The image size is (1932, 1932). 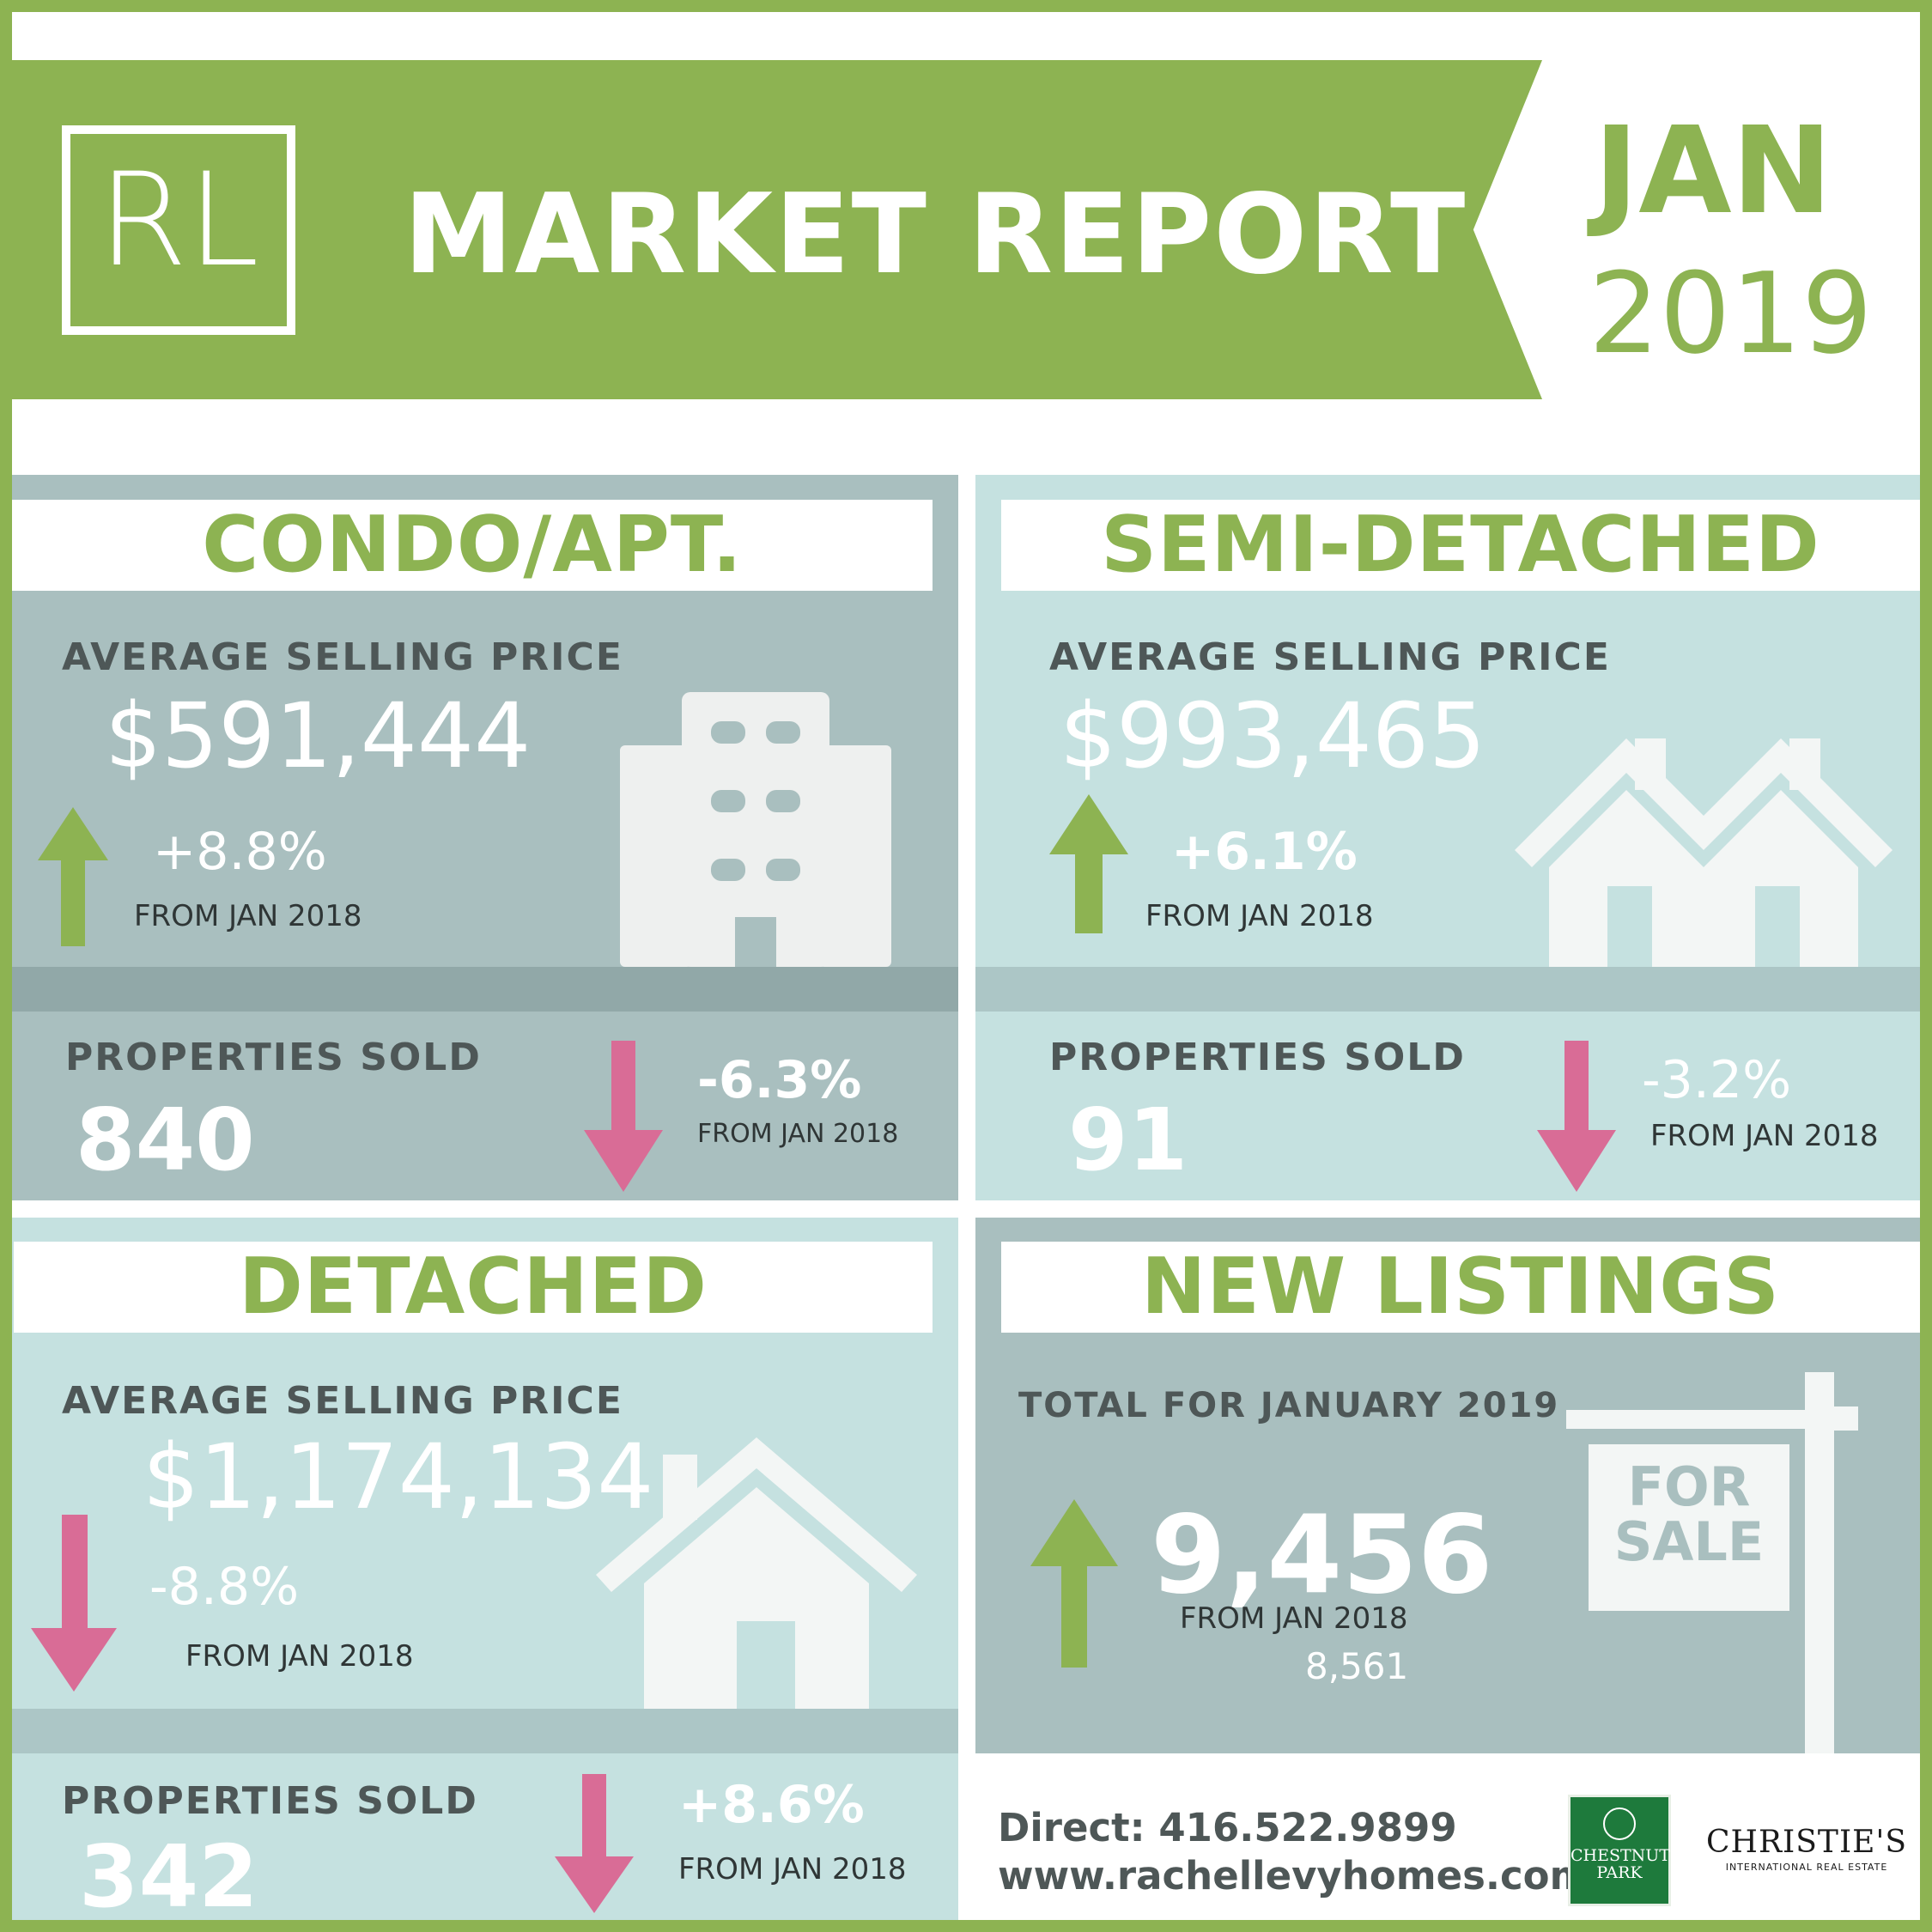 What do you see at coordinates (594, 1843) in the screenshot?
I see `detached-sold-down-arrow-icon` at bounding box center [594, 1843].